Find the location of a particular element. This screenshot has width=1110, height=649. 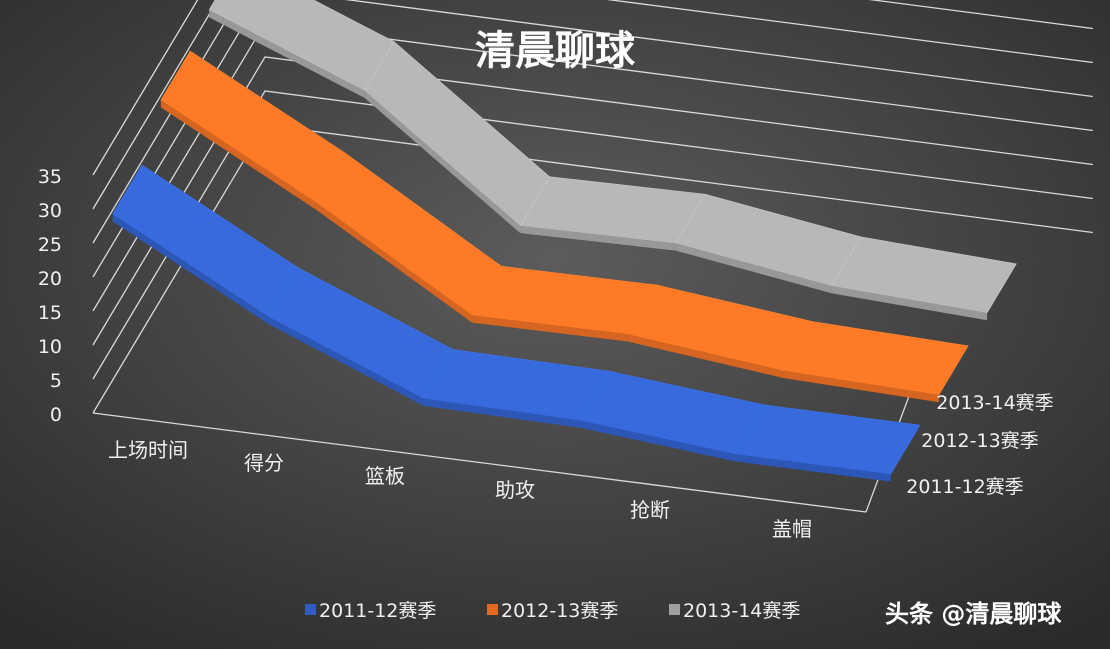

legend-label: 2012-13赛季 is located at coordinates (559, 611).